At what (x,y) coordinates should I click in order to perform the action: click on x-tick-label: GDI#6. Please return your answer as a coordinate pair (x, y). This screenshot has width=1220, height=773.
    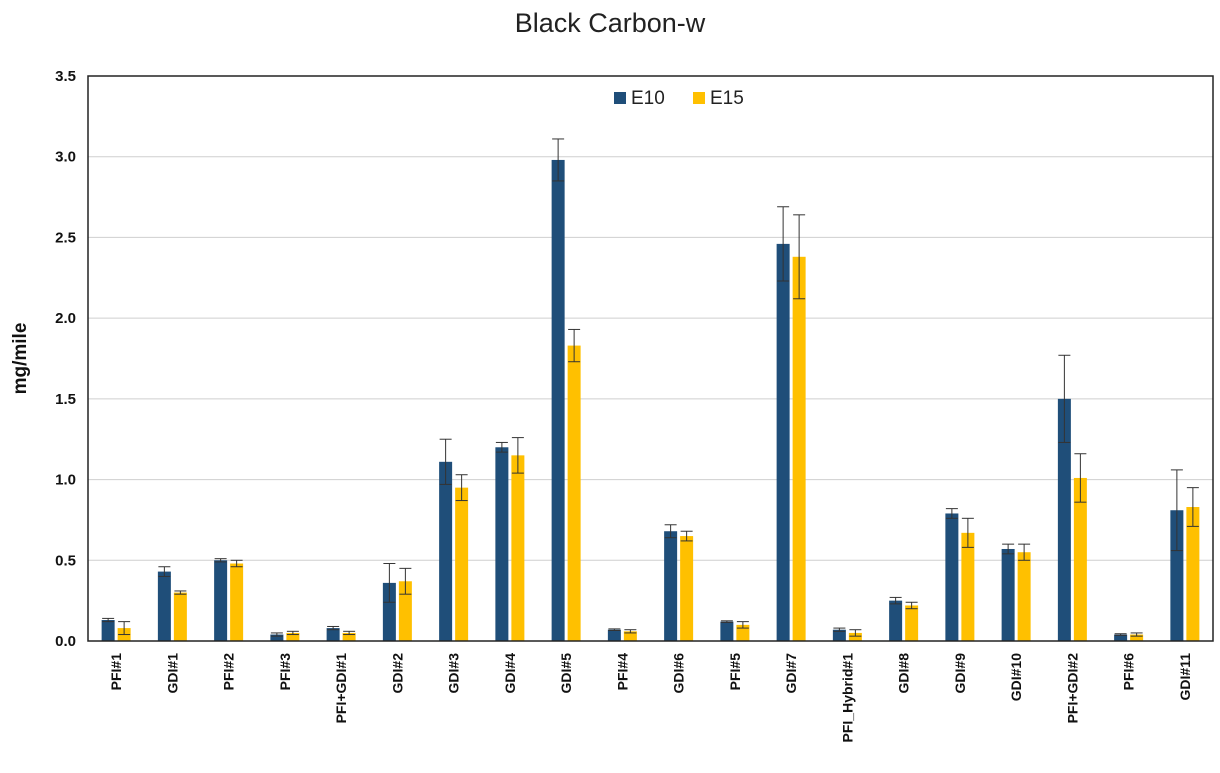
    Looking at the image, I should click on (679, 673).